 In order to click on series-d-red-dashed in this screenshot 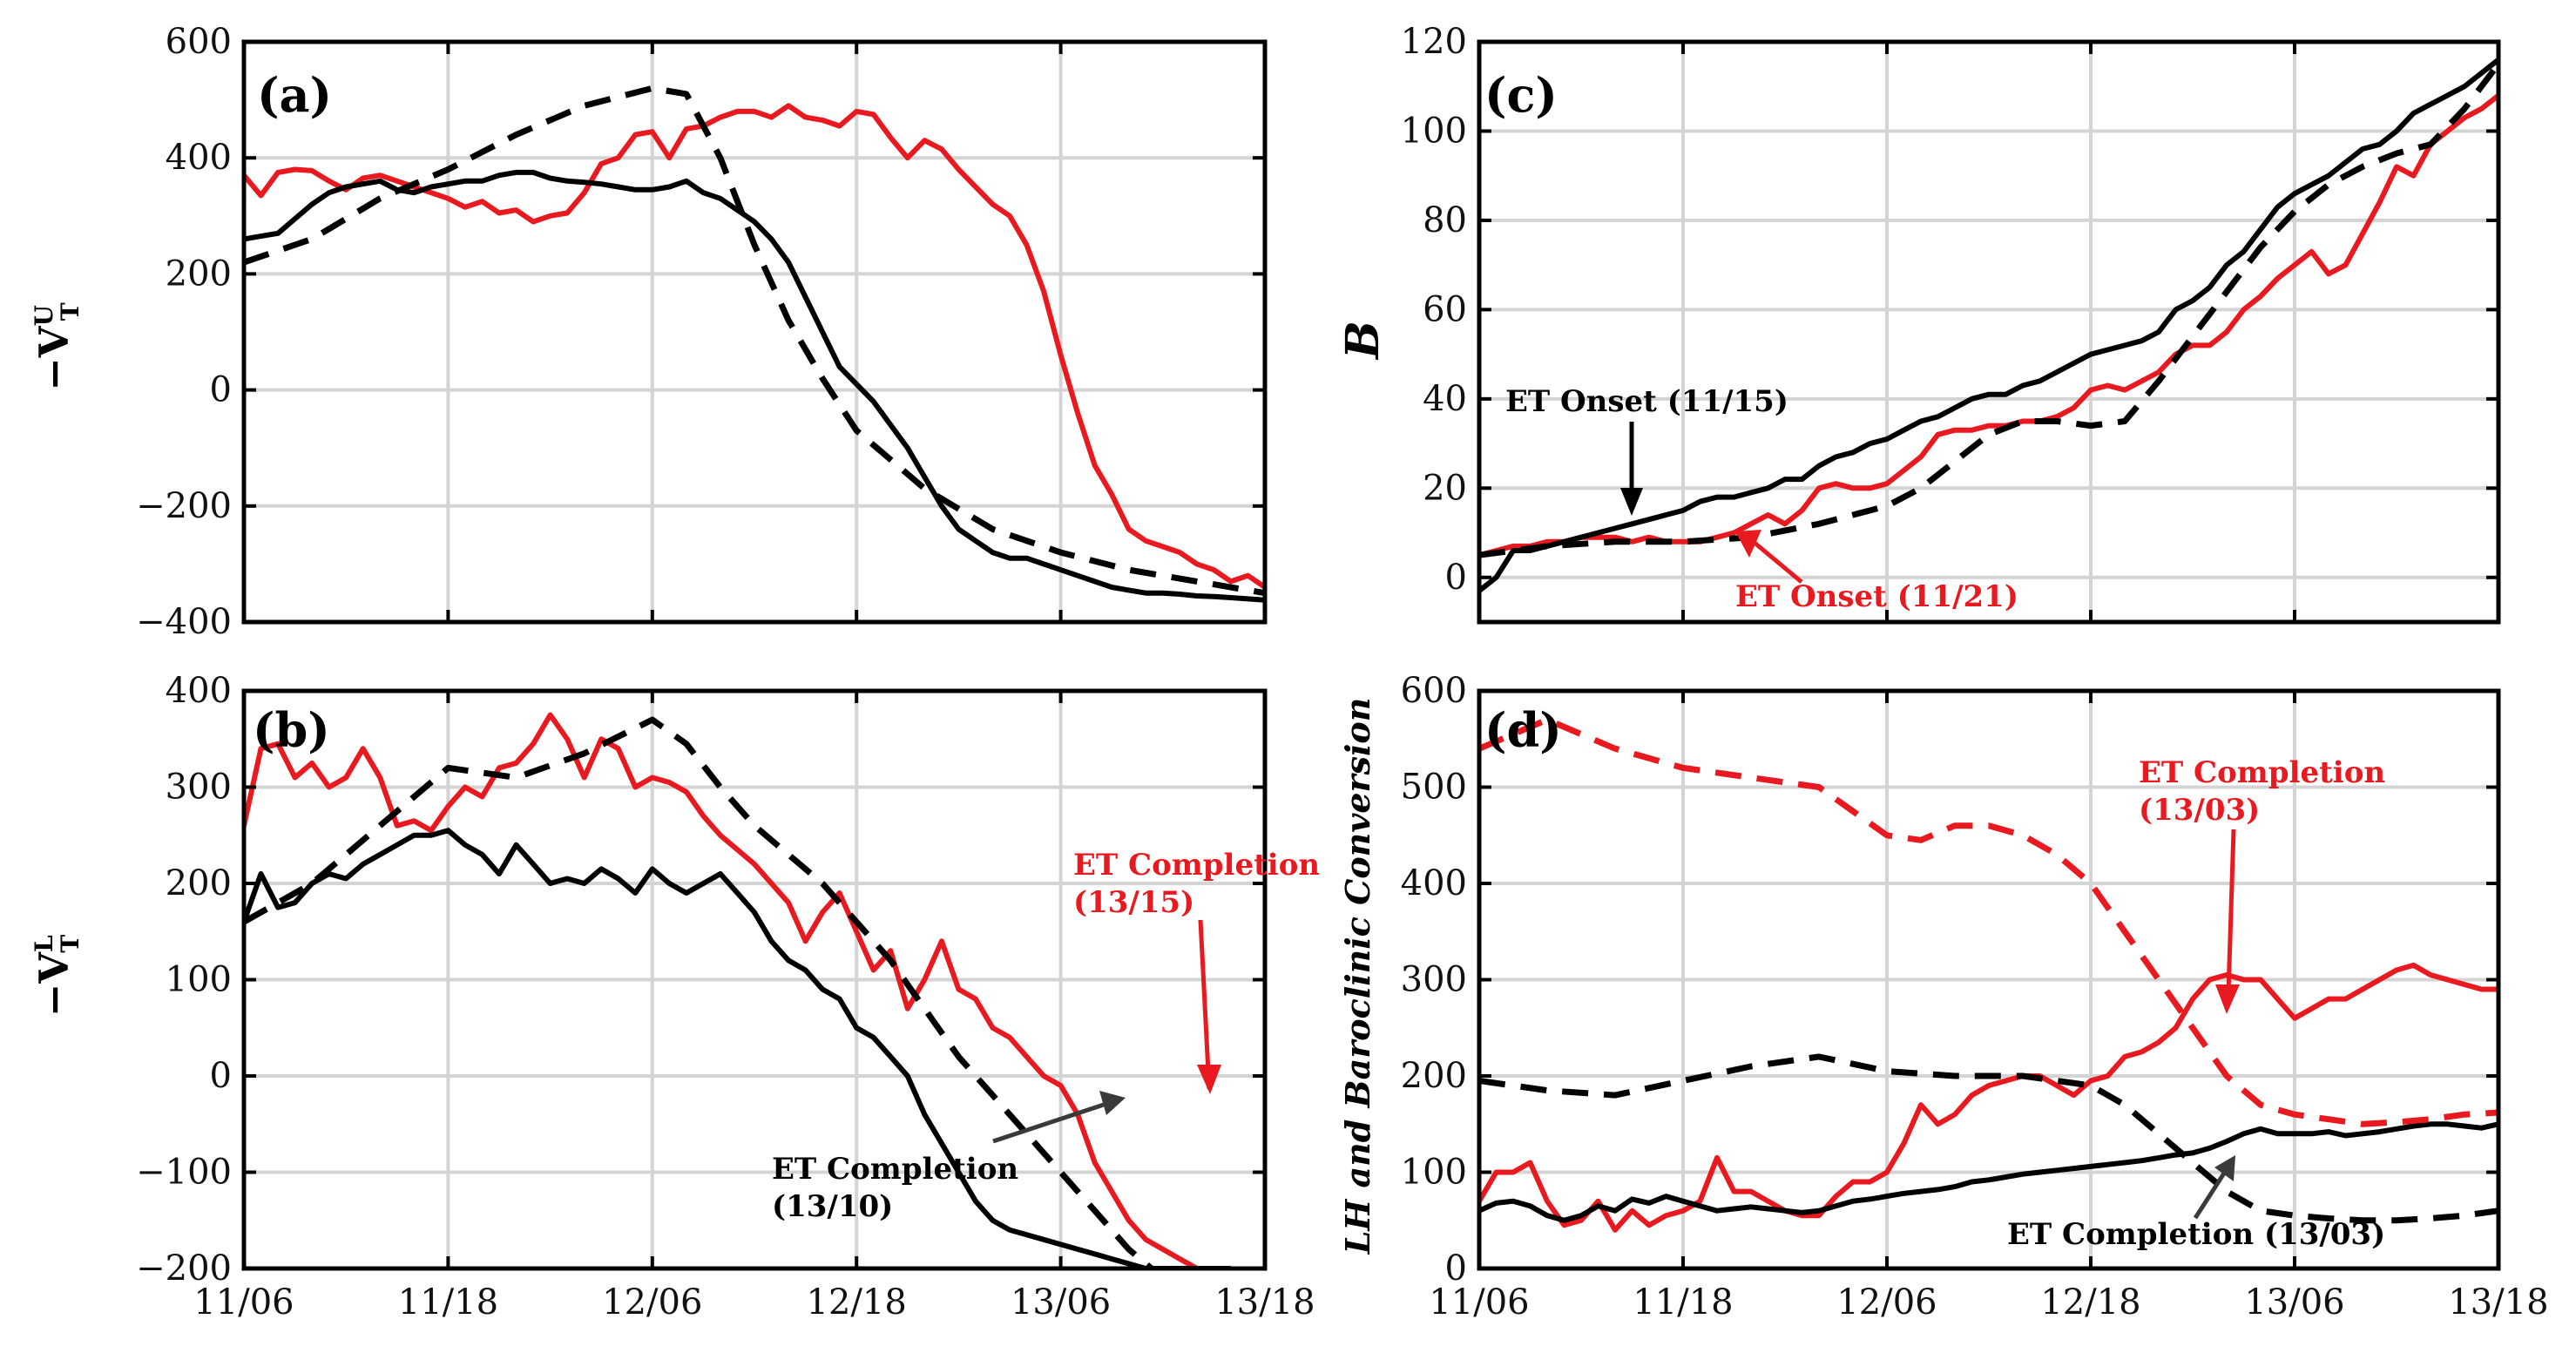, I will do `click(1988, 921)`.